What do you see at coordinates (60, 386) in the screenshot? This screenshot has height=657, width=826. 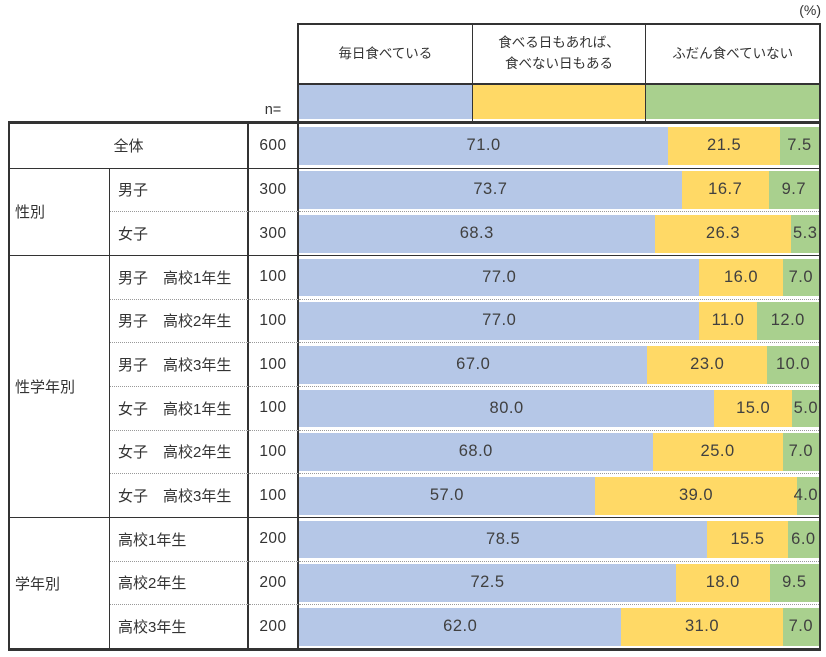 I see `group-cell: 性学年別` at bounding box center [60, 386].